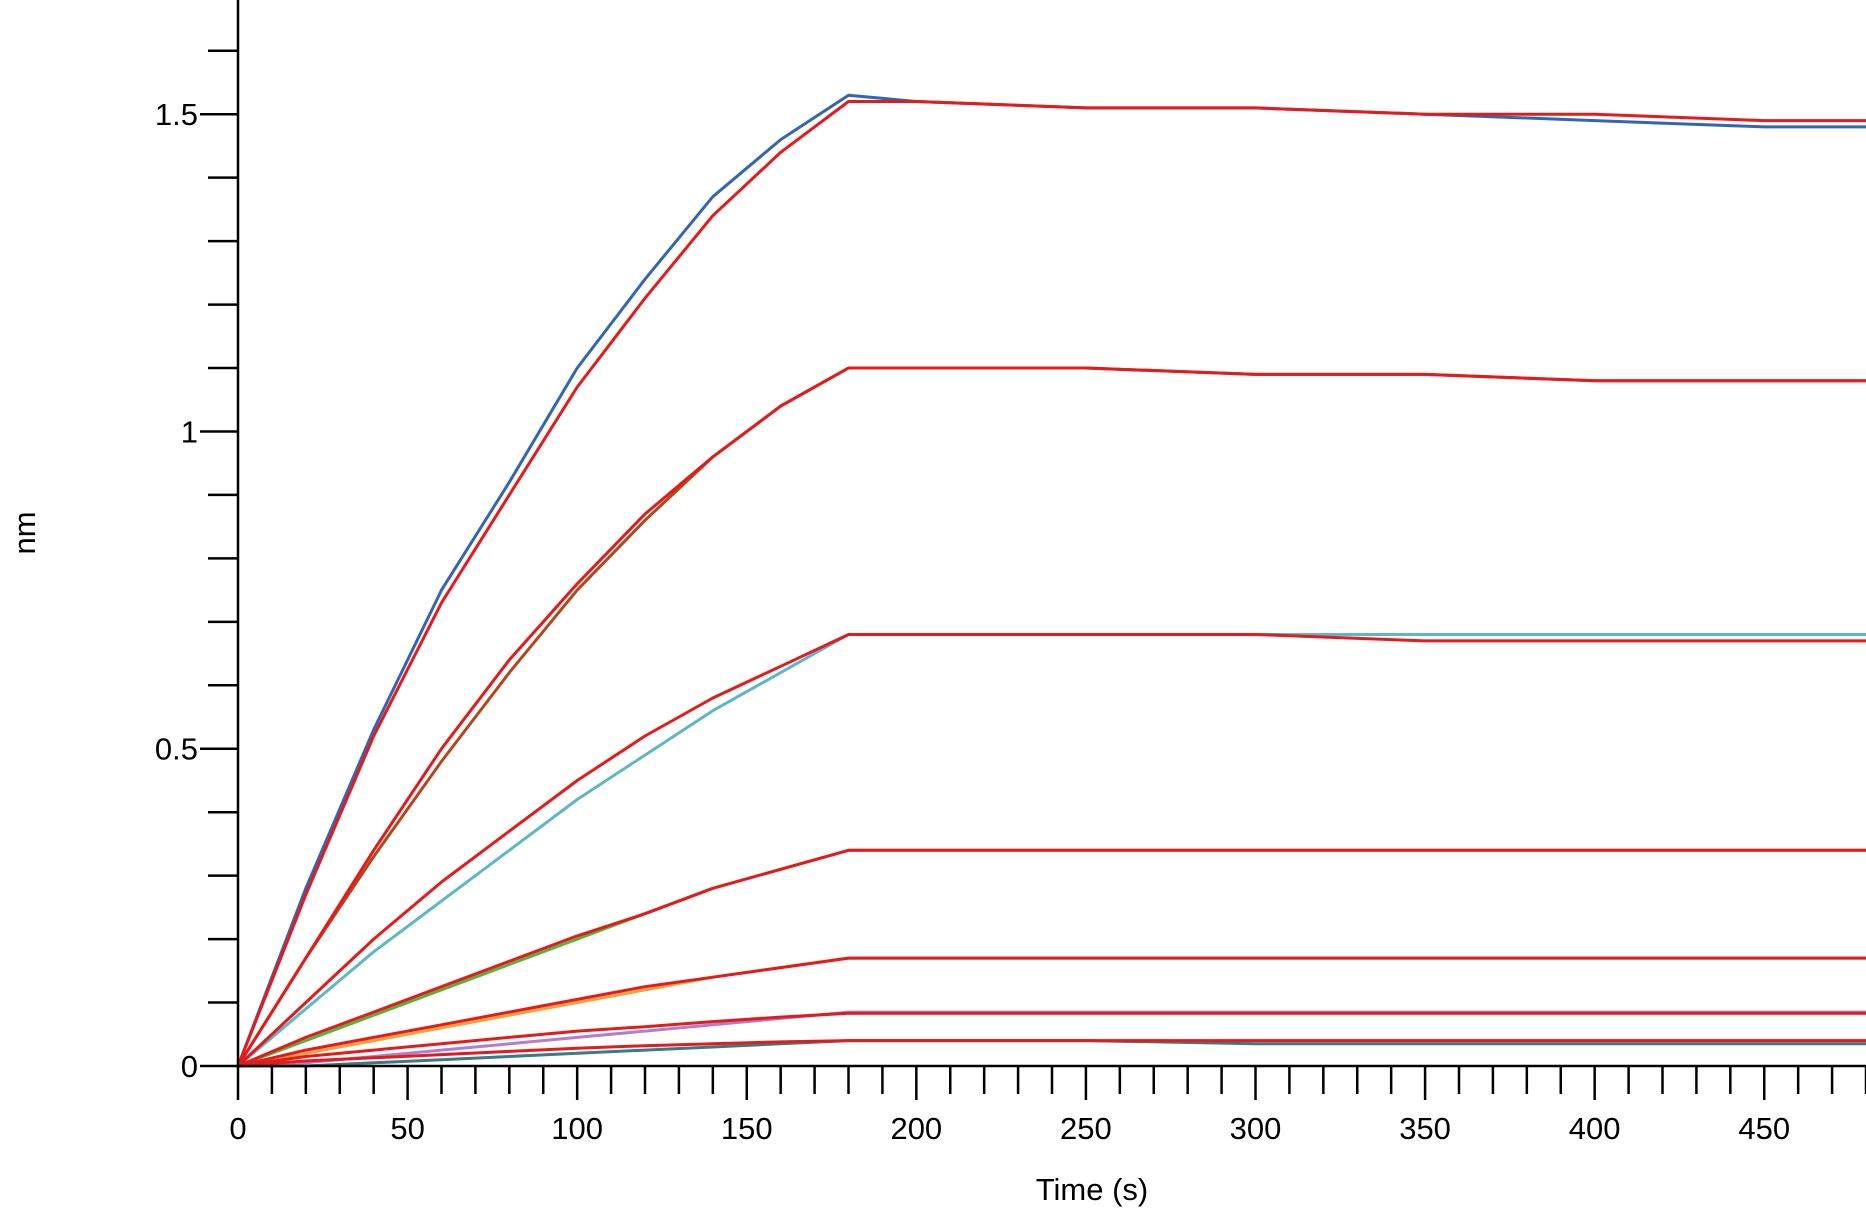  Describe the element at coordinates (1595, 1128) in the screenshot. I see `x-tick-label: 400` at that location.